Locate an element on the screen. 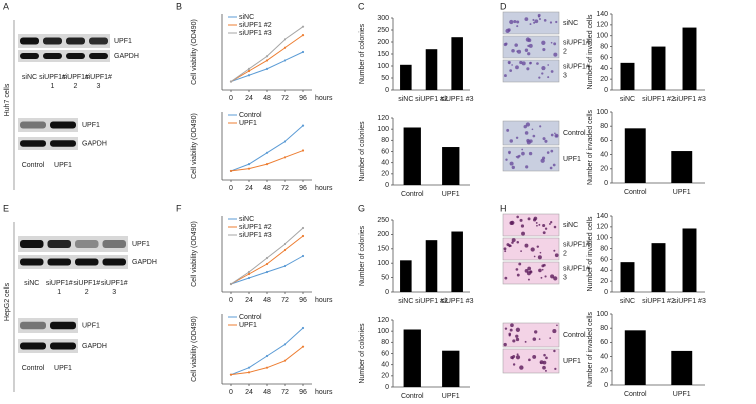  lane-label: siNC is located at coordinates (29, 77).